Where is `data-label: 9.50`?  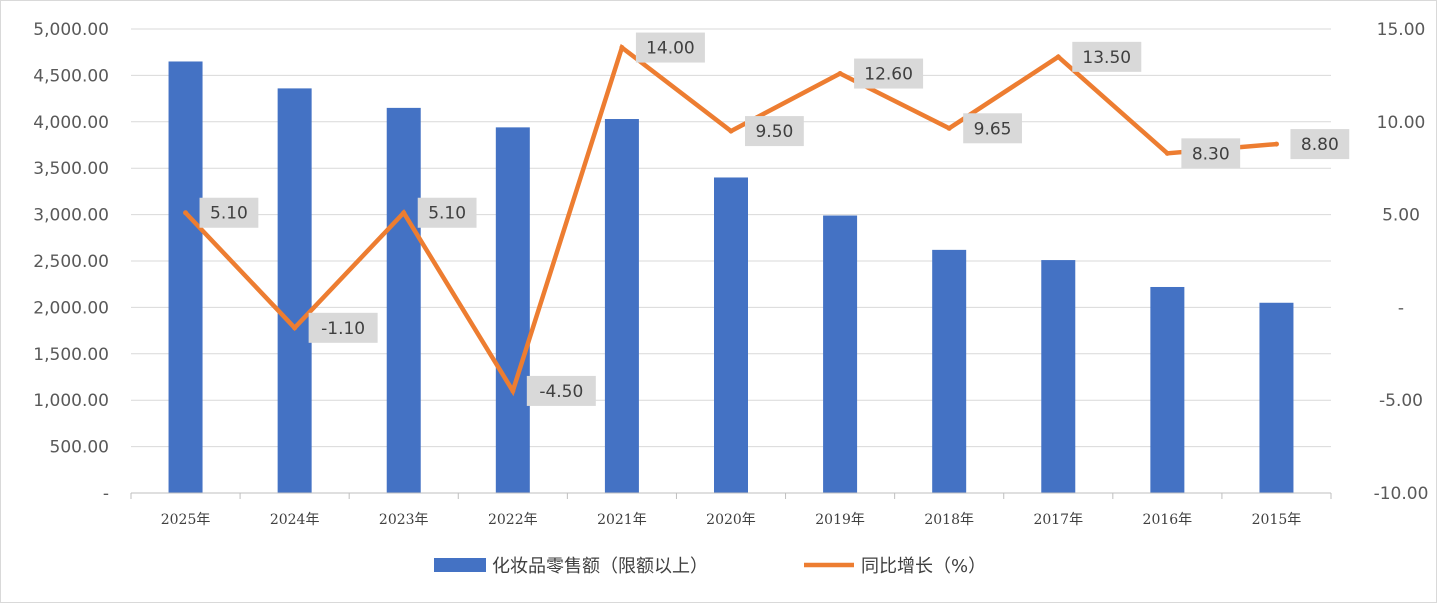 data-label: 9.50 is located at coordinates (774, 132).